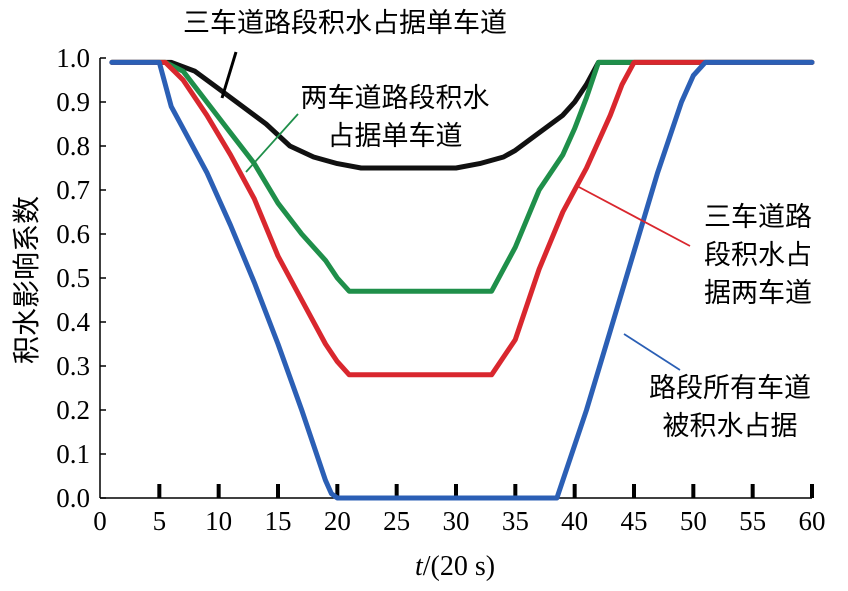 This screenshot has width=848, height=591. What do you see at coordinates (812, 521) in the screenshot?
I see `x-tick-label: 60` at bounding box center [812, 521].